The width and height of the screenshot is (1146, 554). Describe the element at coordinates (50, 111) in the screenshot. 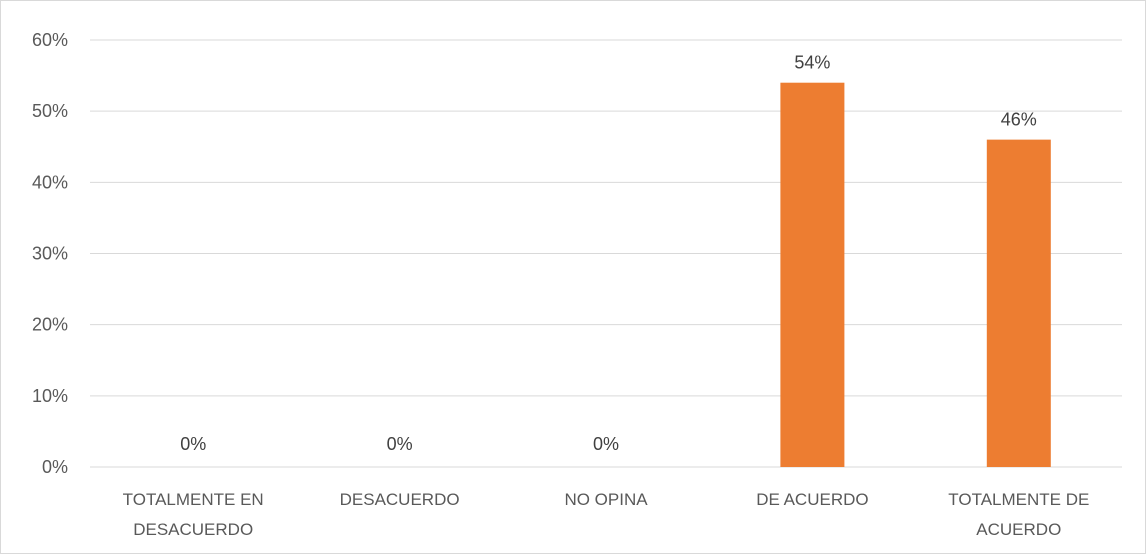

I see `y-tick-label: 50%` at that location.